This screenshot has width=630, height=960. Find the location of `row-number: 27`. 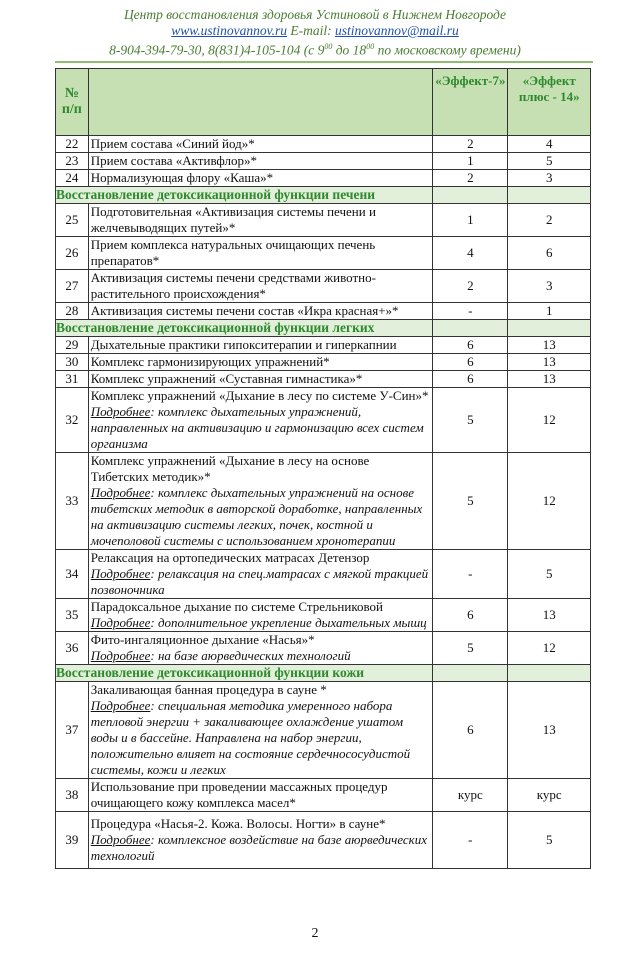

row-number: 27 is located at coordinates (72, 286).